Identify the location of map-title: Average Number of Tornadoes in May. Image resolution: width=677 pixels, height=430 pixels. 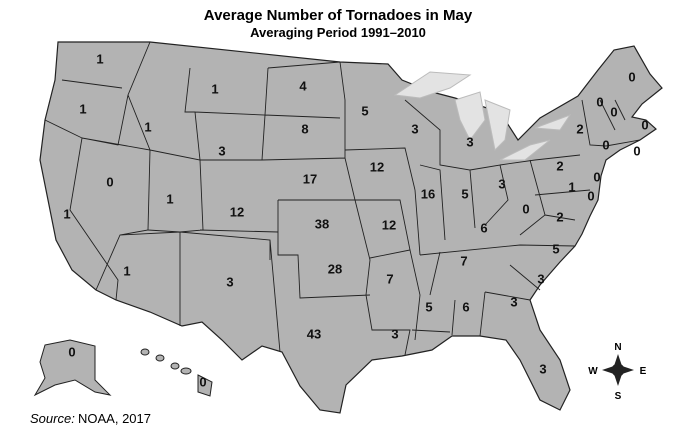
(338, 15).